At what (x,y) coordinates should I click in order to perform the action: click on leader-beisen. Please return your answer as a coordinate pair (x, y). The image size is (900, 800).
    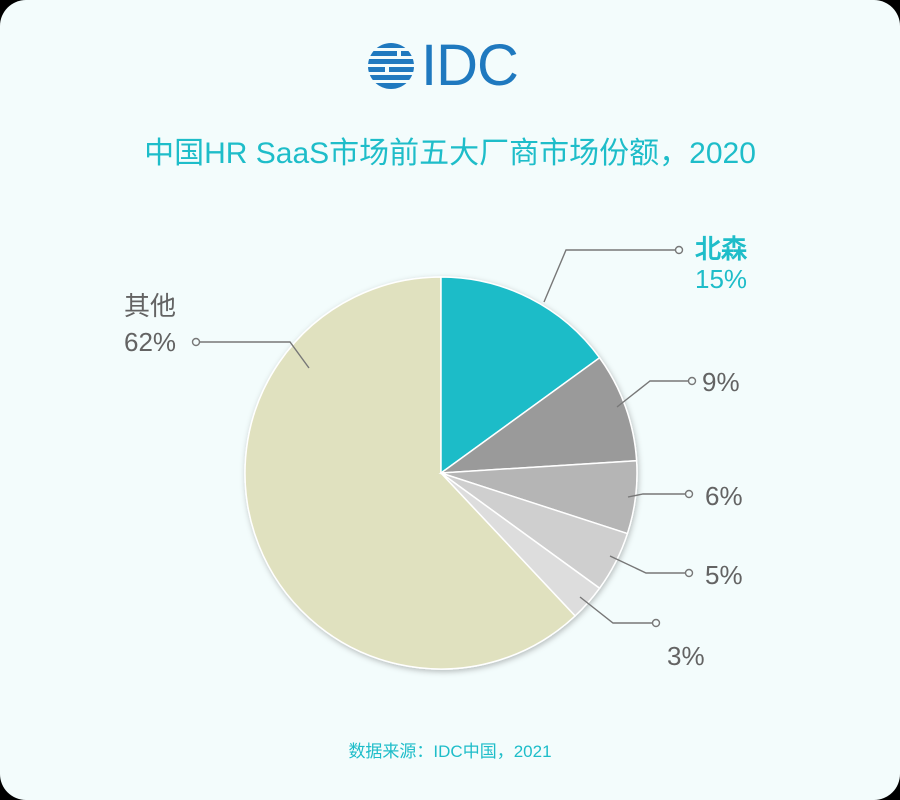
    Looking at the image, I should click on (609, 276).